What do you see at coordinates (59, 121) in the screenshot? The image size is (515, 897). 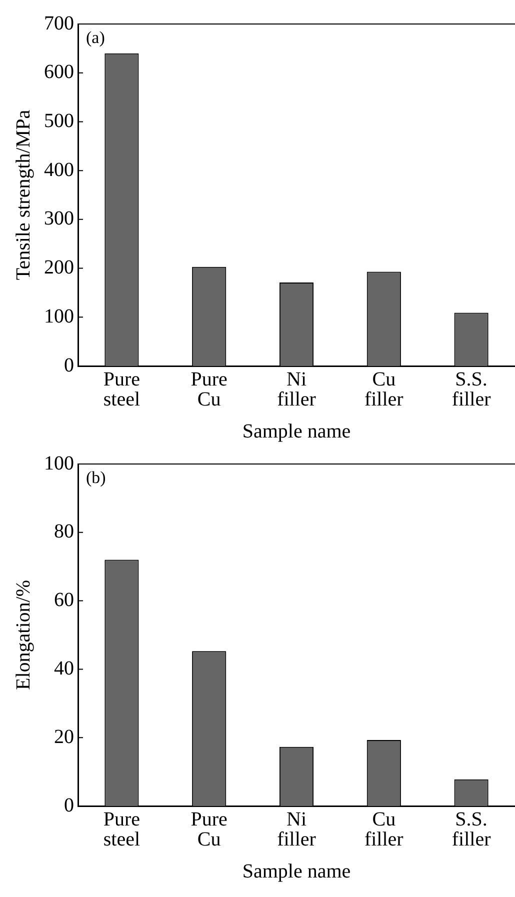 I see `y-tick-label: 500` at bounding box center [59, 121].